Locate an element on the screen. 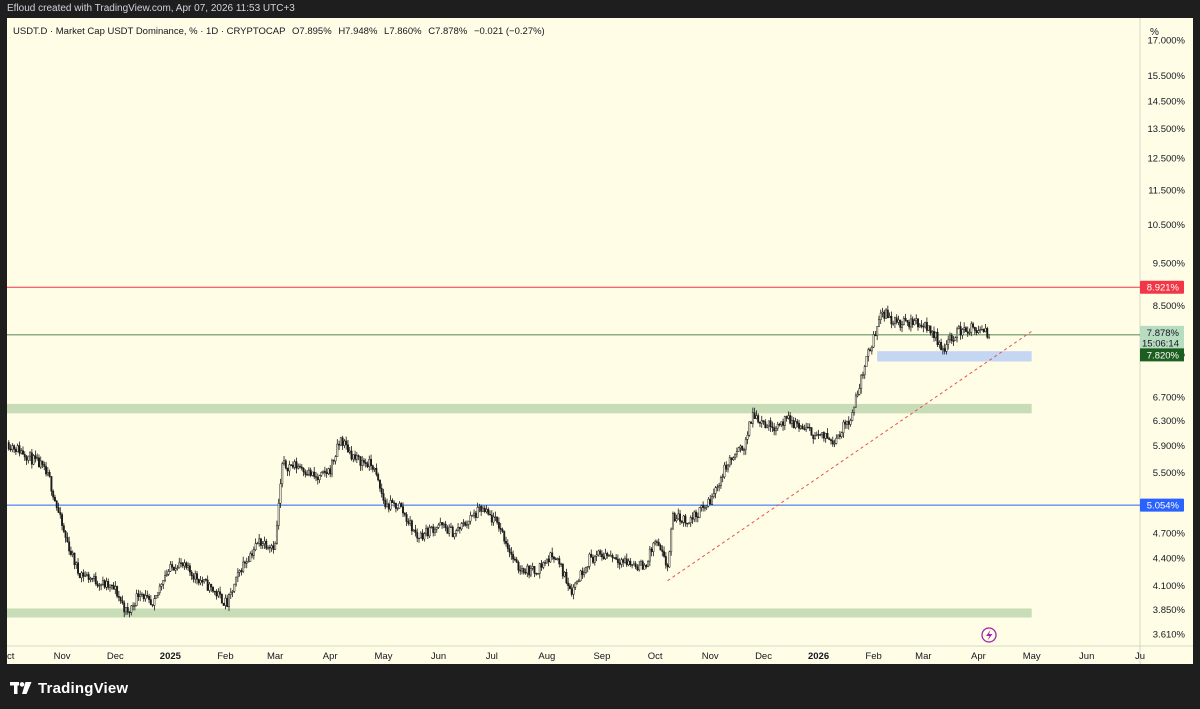  tradingview-brand: TradingView is located at coordinates (69, 688).